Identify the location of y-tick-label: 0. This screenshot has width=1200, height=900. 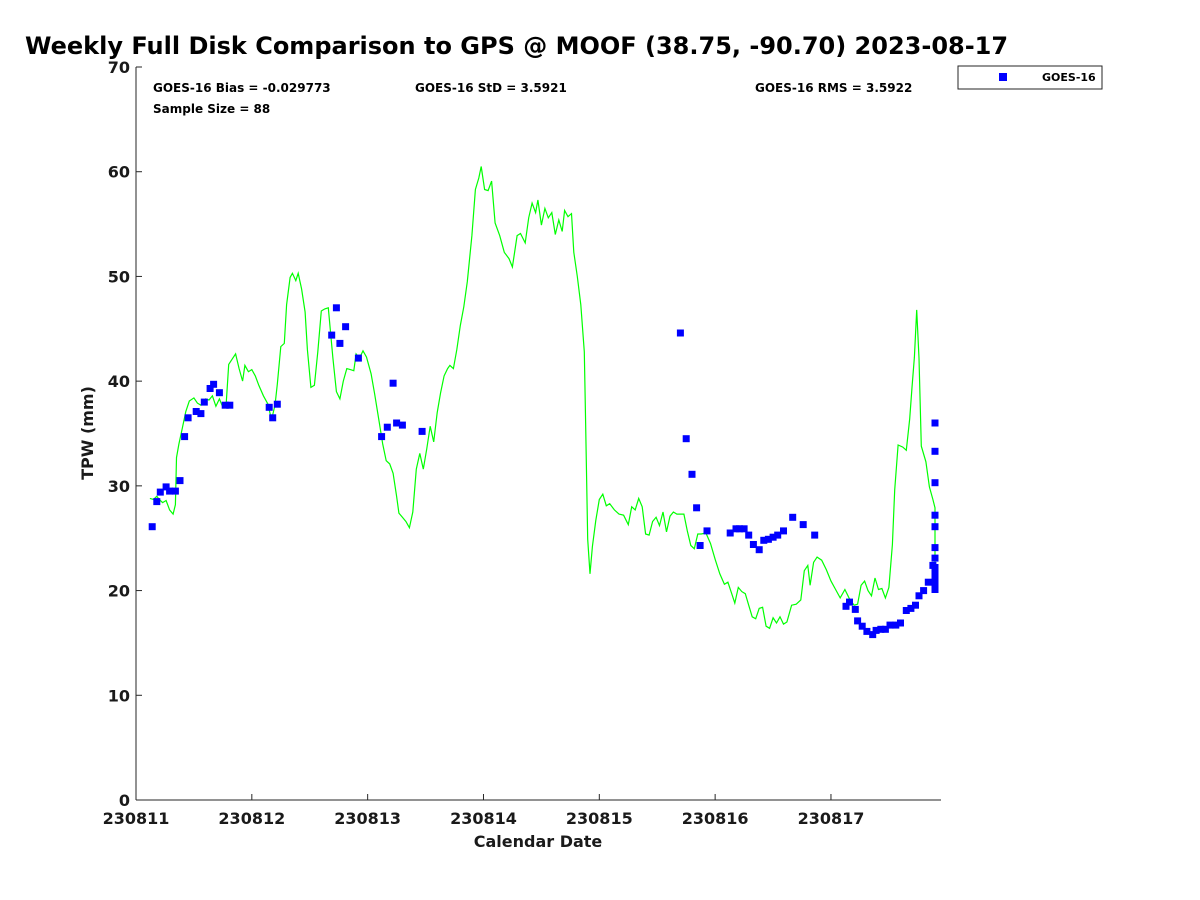
(124, 800).